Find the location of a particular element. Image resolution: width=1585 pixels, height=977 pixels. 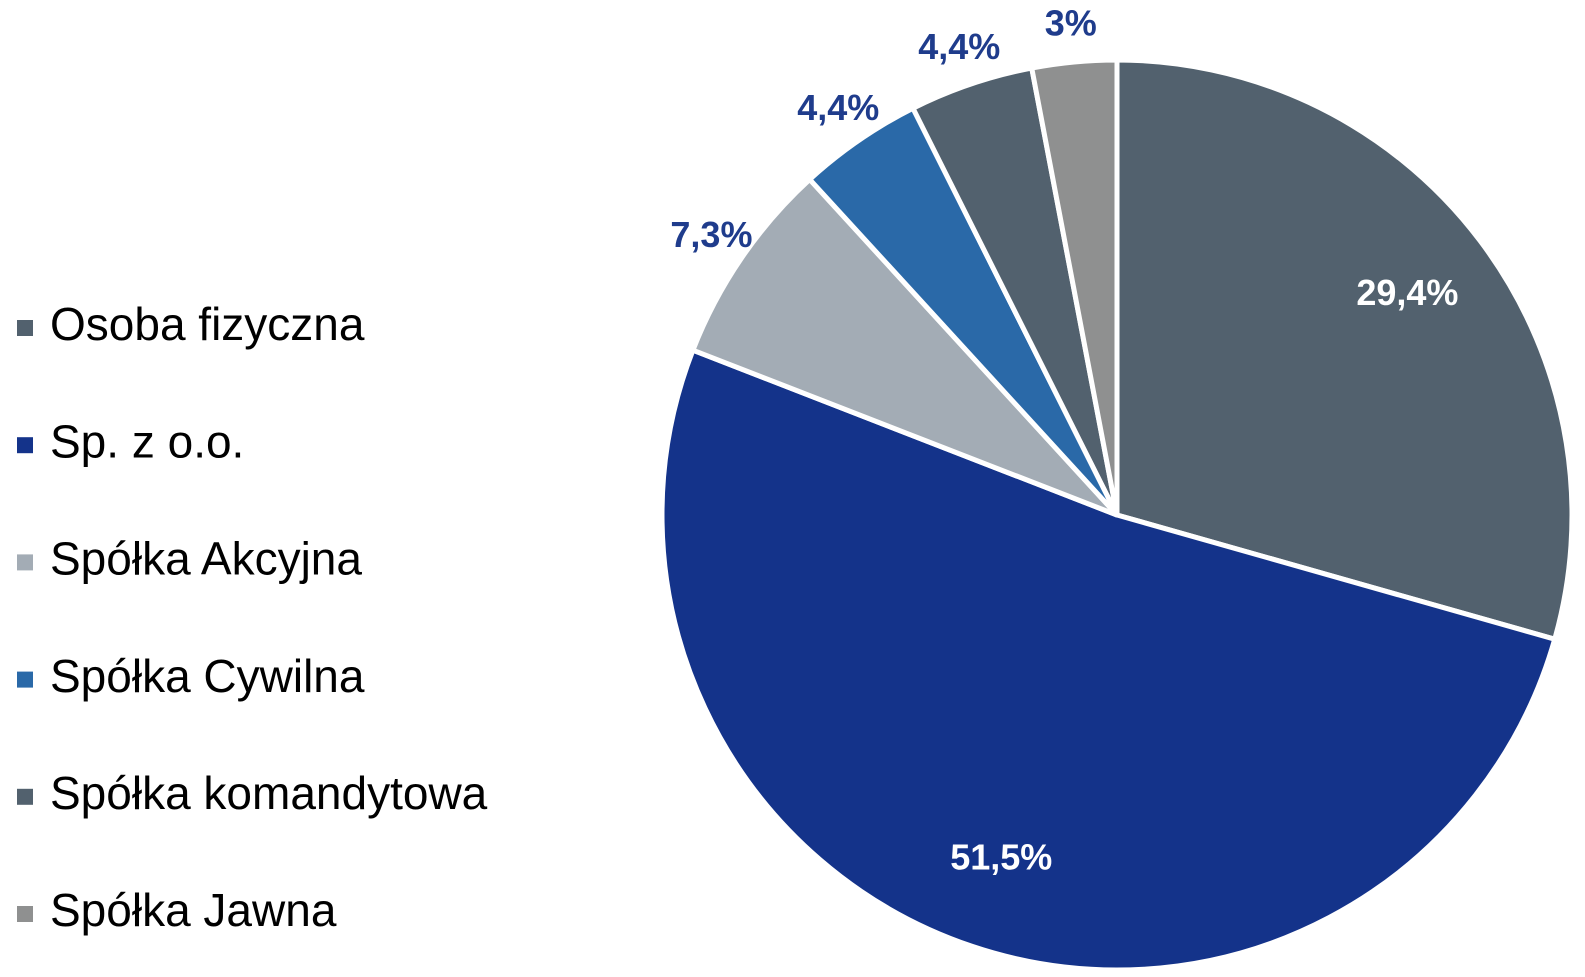

data-label: 7,3% is located at coordinates (711, 234).